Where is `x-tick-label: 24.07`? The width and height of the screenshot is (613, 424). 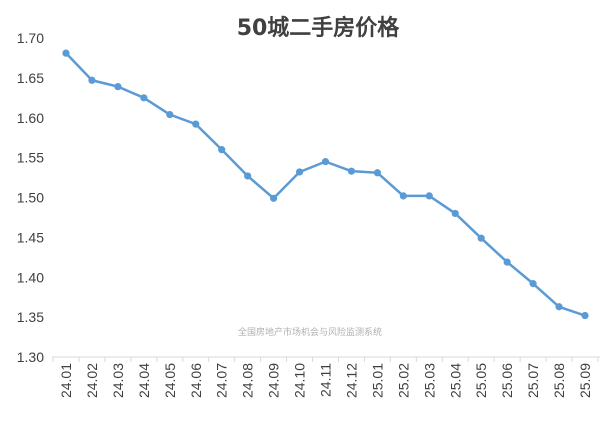
x-tick-label: 24.07 is located at coordinates (222, 380).